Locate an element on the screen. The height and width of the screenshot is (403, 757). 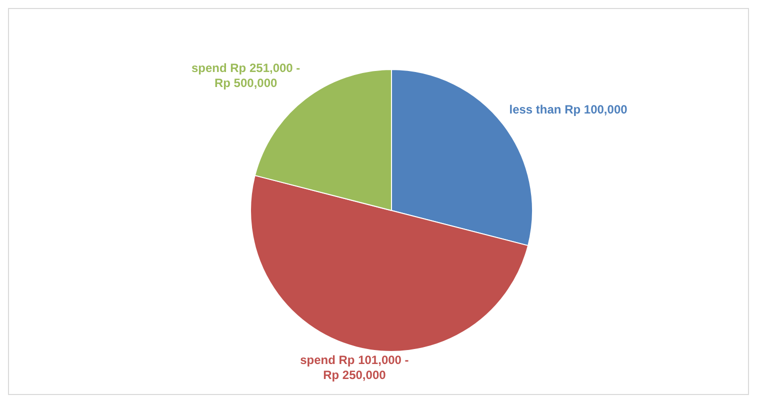
slice-label: spend Rp 101,000 - Rp 250,000 is located at coordinates (354, 367).